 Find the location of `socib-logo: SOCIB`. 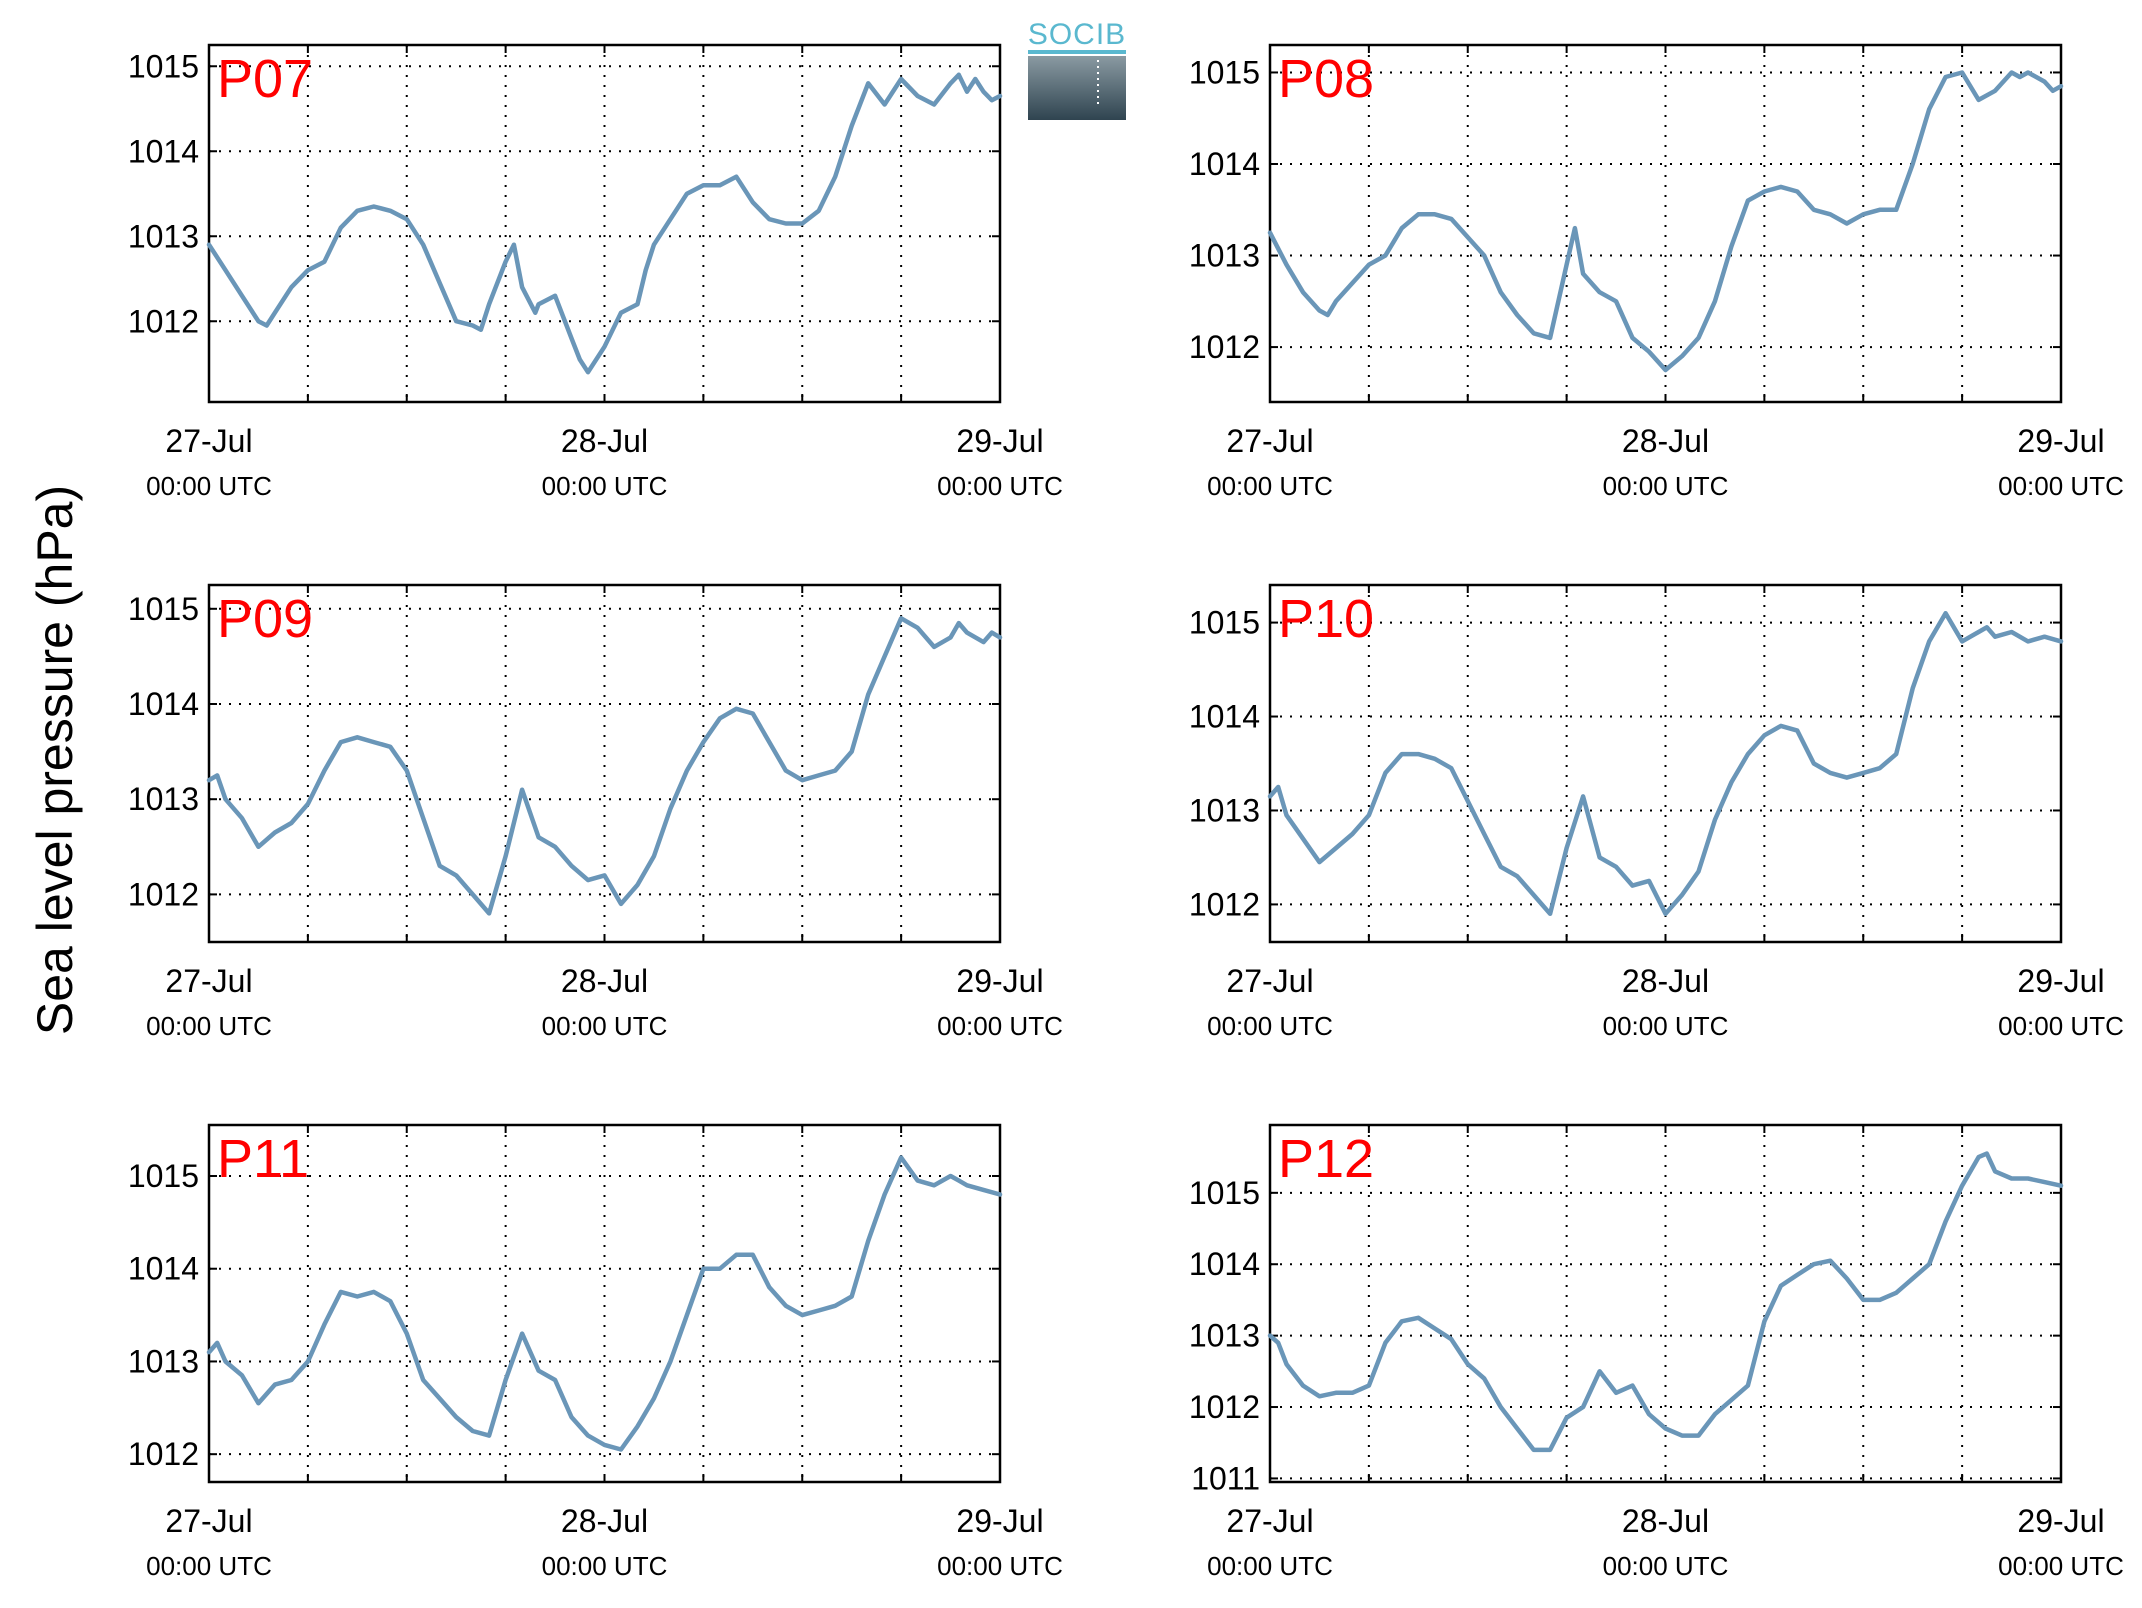

socib-logo: SOCIB is located at coordinates (1077, 69).